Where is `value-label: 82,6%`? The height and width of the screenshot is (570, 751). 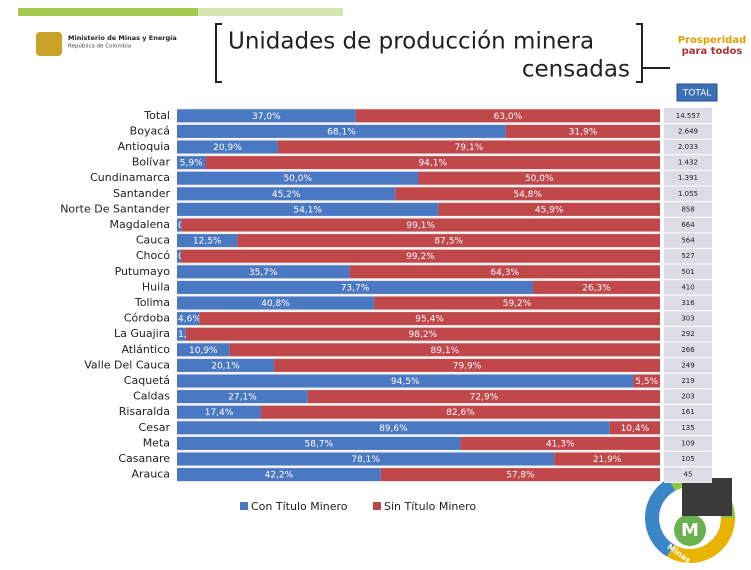 value-label: 82,6% is located at coordinates (460, 413).